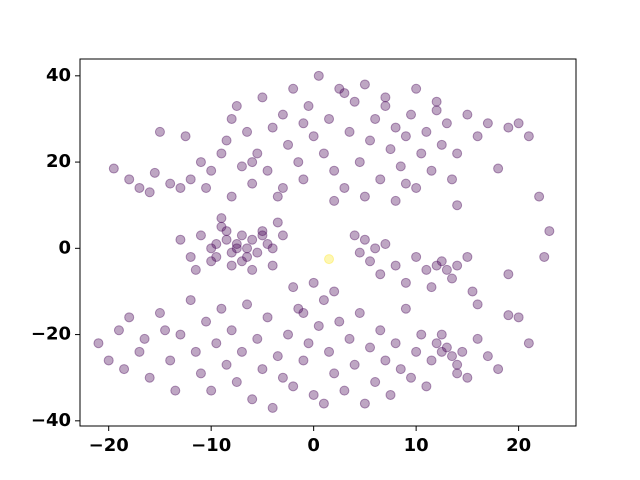 The image size is (640, 480). I want to click on y-tick-label: −40, so click(51, 420).